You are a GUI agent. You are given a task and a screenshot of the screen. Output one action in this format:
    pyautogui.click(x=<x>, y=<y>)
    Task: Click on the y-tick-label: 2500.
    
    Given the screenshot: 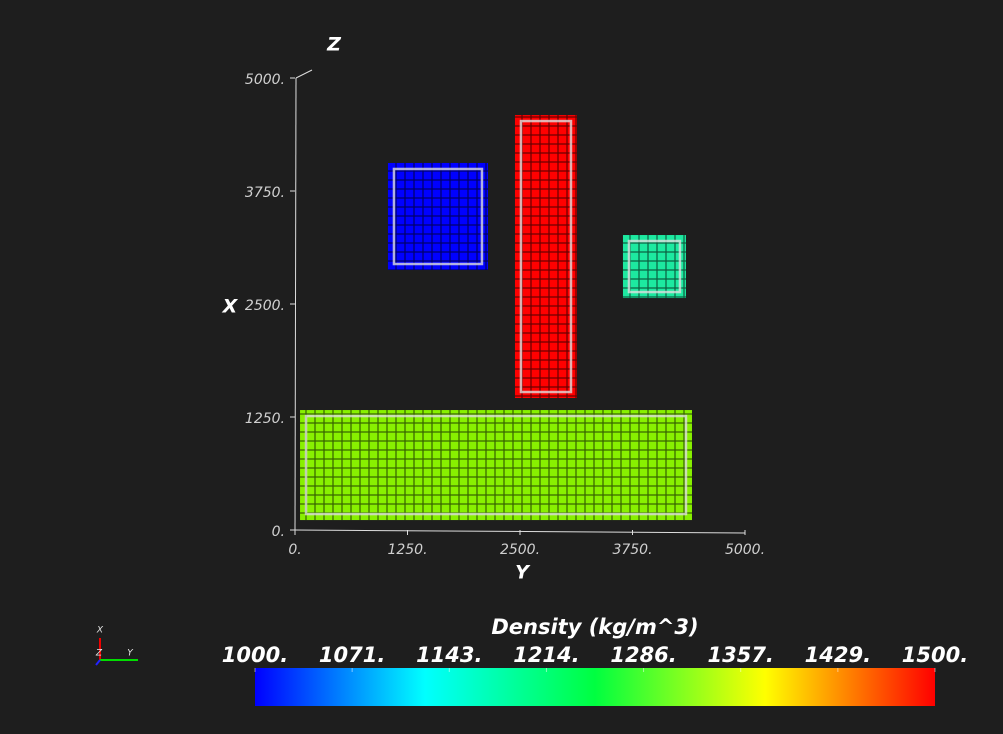 What is the action you would take?
    pyautogui.click(x=265, y=306)
    